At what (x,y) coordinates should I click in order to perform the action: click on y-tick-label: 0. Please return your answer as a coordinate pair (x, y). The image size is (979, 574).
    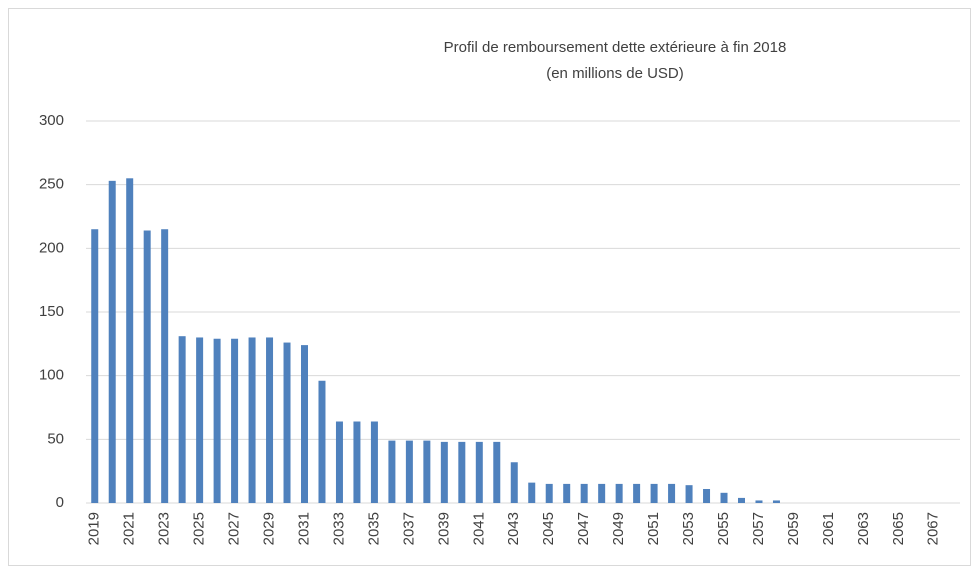
    Looking at the image, I should click on (60, 502).